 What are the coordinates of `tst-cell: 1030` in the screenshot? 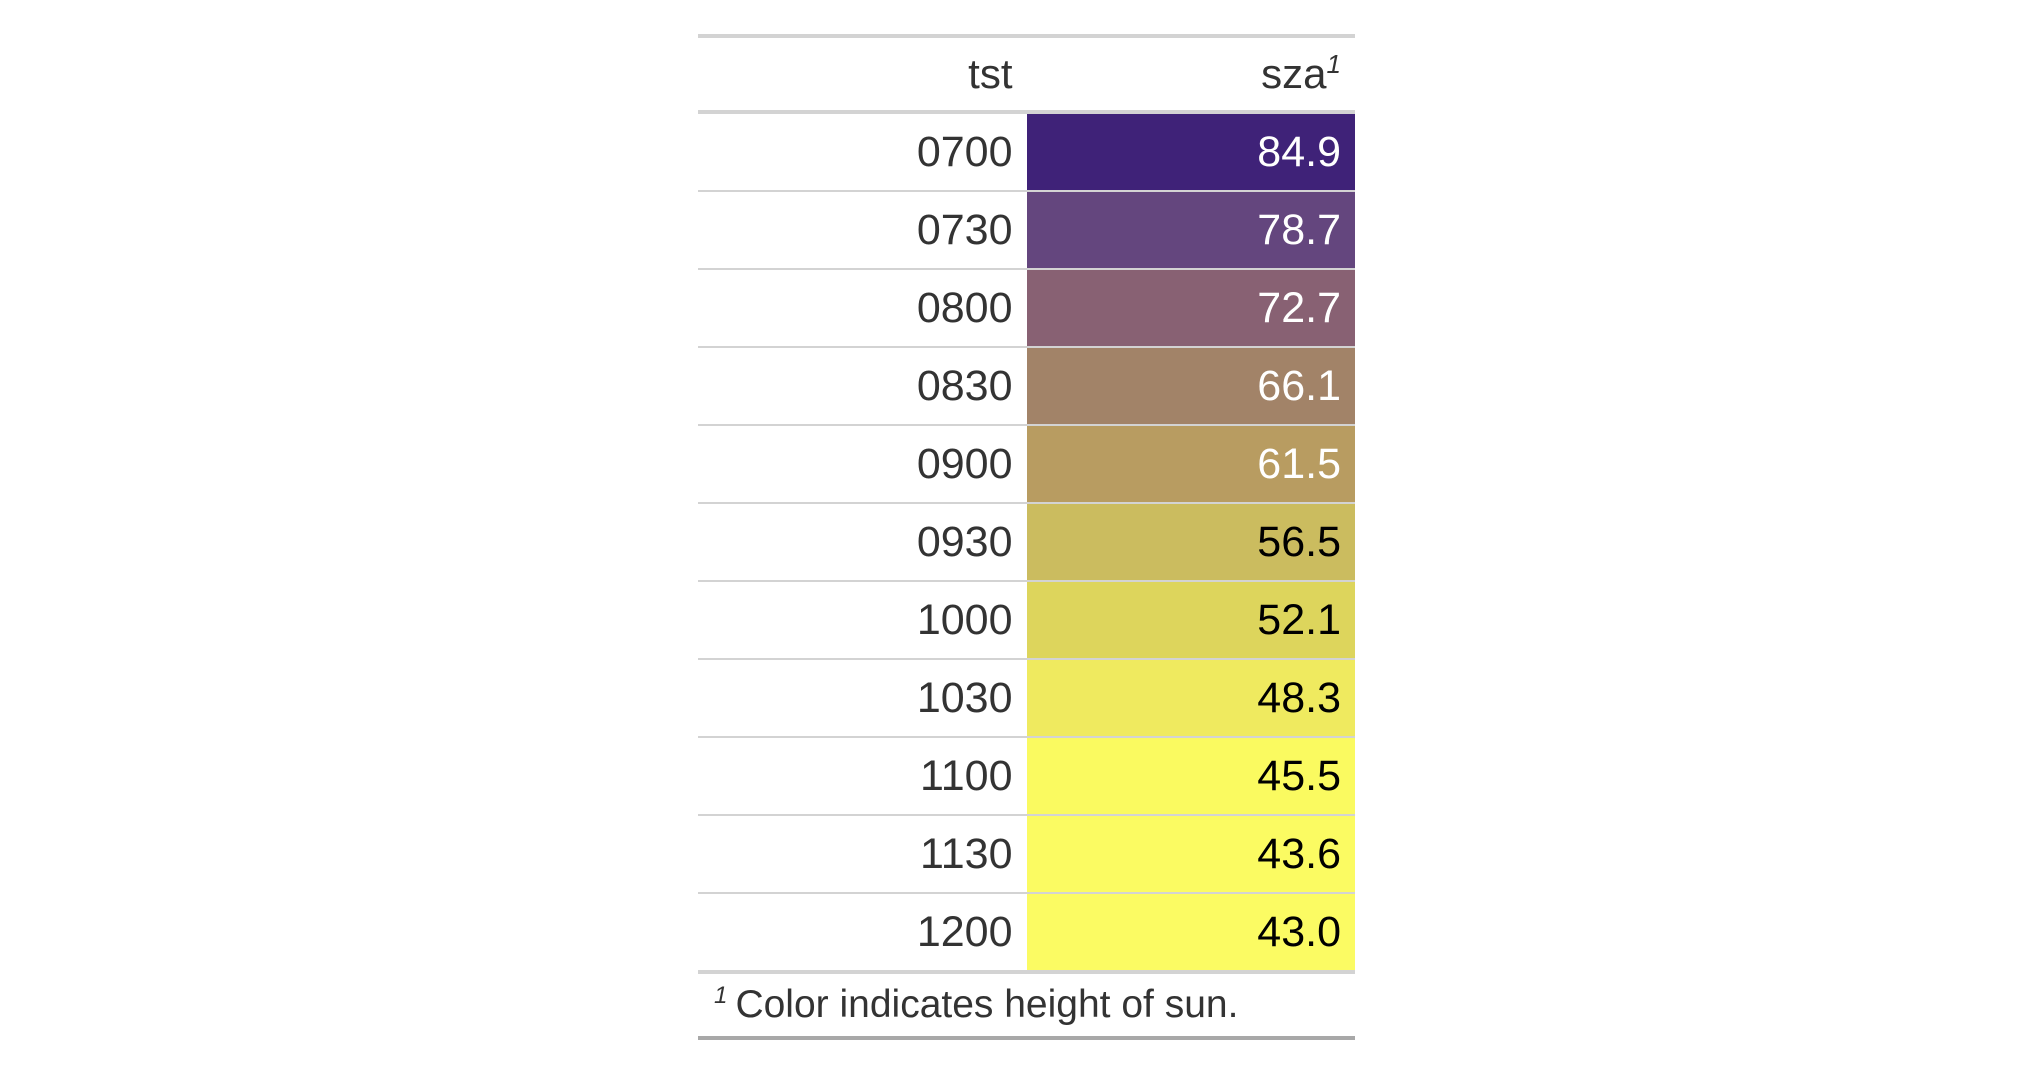 It's located at (862, 697).